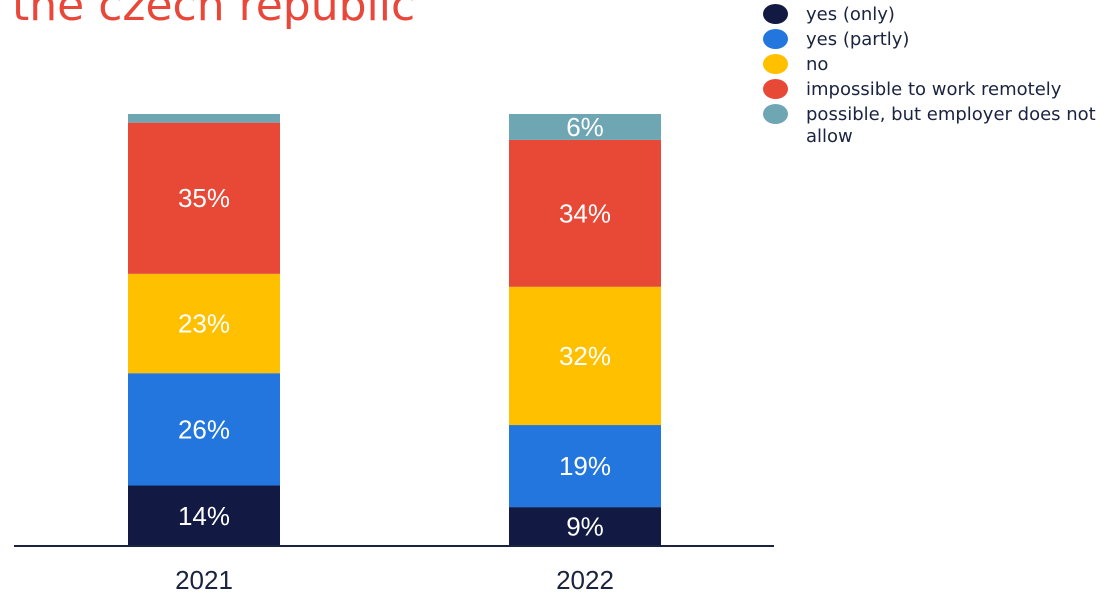 This screenshot has width=1117, height=596. Describe the element at coordinates (817, 64) in the screenshot. I see `legend-label: no` at that location.